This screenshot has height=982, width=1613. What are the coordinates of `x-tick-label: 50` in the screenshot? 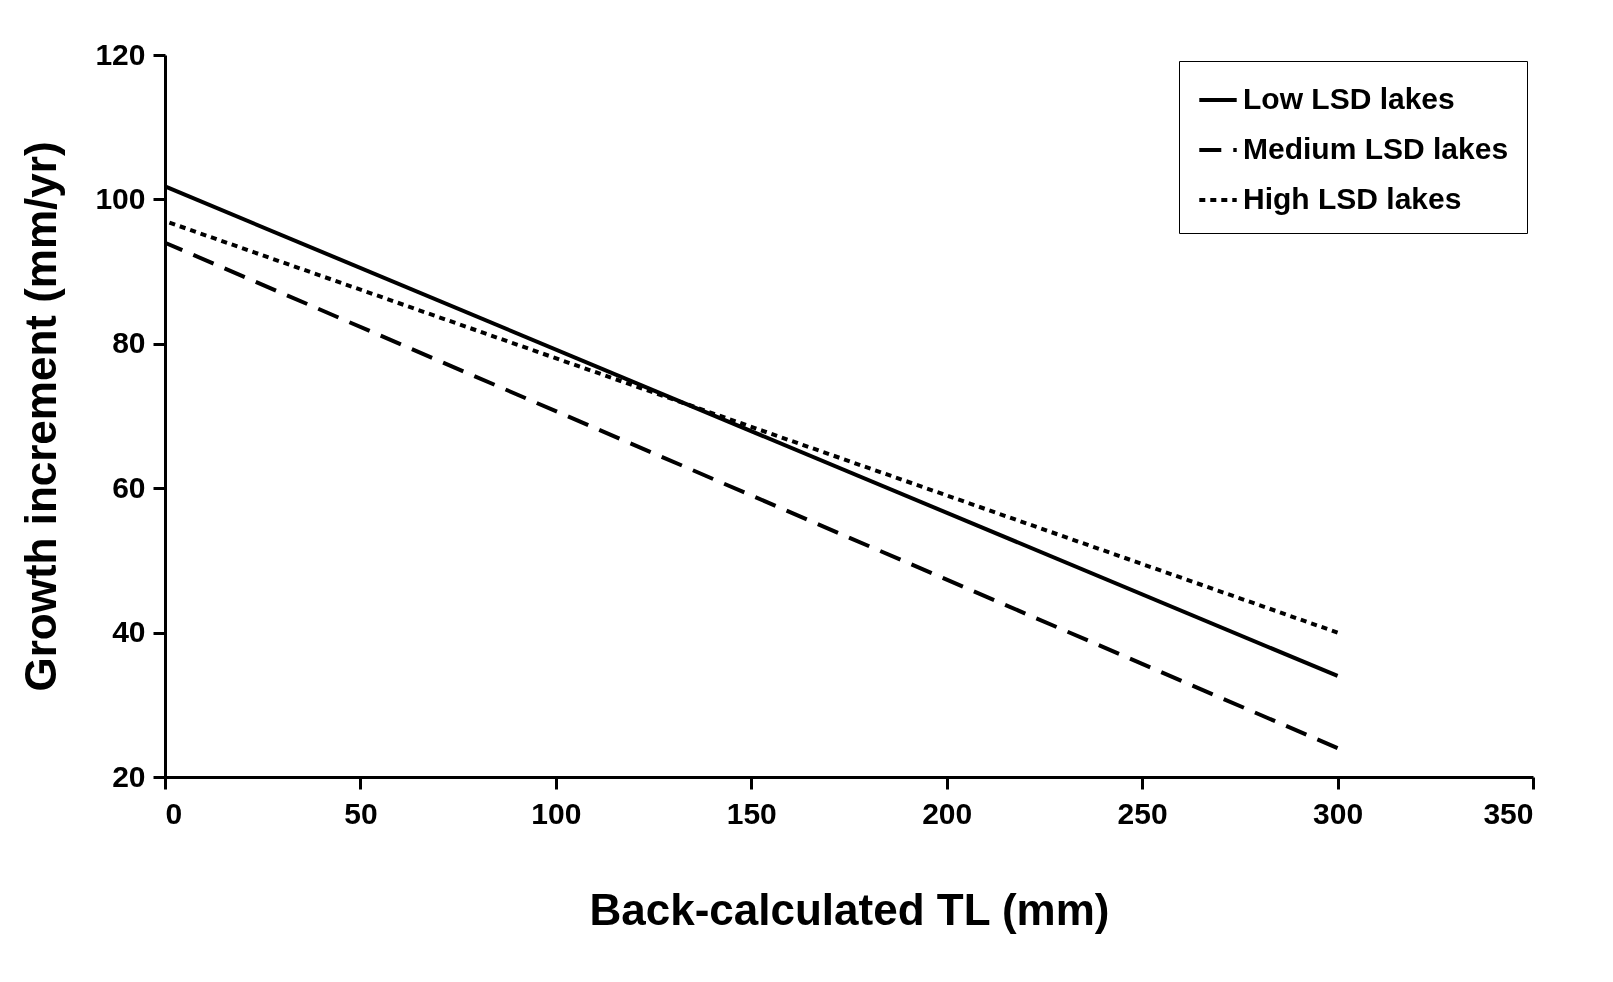 It's located at (361, 813).